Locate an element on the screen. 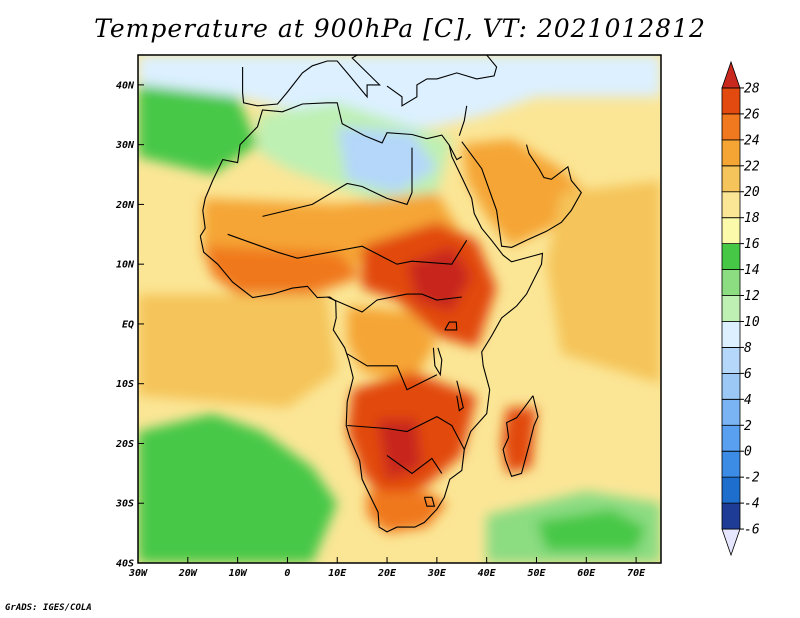 This screenshot has height=618, width=800. grads-credit: GrADS: IGES/COLA is located at coordinates (48, 608).